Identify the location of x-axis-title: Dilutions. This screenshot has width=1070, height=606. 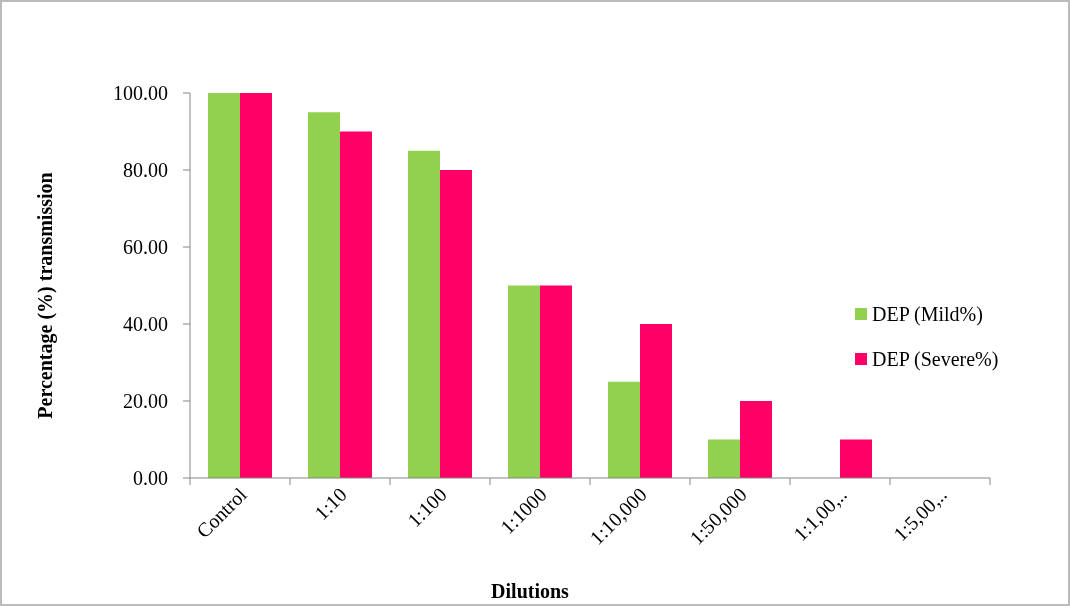
(530, 591).